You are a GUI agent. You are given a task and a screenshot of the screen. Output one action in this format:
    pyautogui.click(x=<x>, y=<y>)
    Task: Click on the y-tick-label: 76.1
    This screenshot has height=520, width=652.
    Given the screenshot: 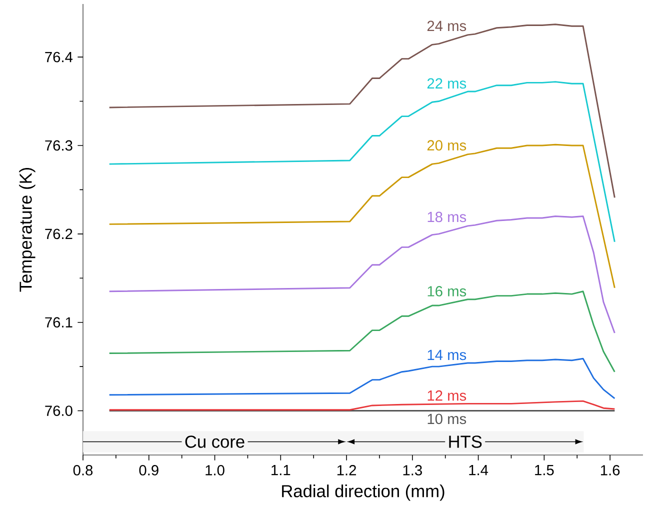 What is the action you would take?
    pyautogui.click(x=58, y=322)
    